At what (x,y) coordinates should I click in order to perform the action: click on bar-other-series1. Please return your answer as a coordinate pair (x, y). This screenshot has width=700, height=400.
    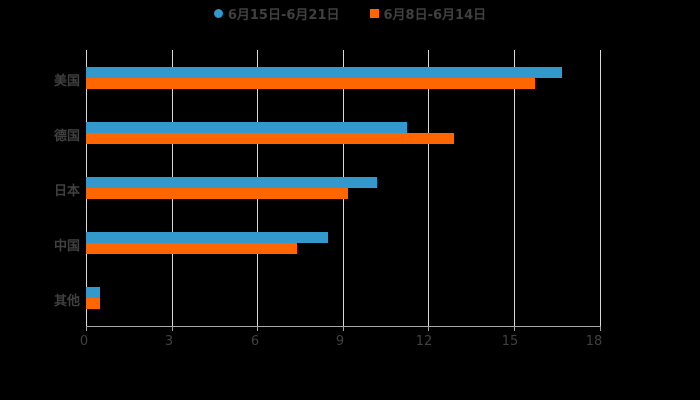
    Looking at the image, I should click on (93, 292).